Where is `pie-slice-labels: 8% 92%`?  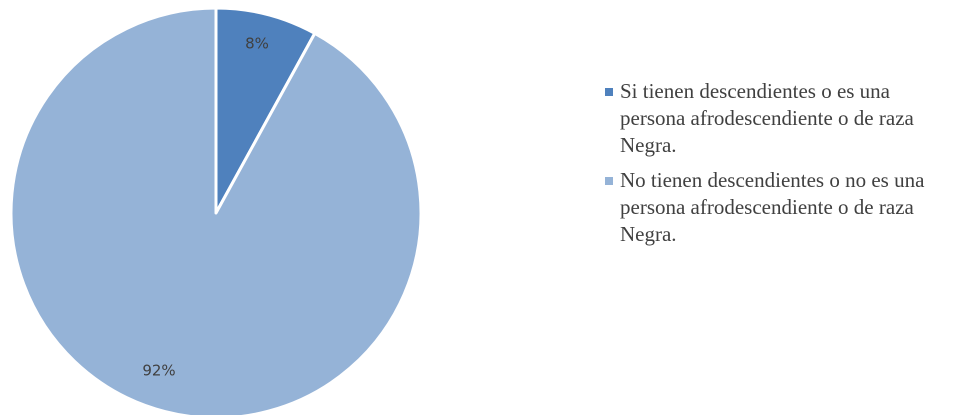
pie-slice-labels: 8% 92% is located at coordinates (205, 207).